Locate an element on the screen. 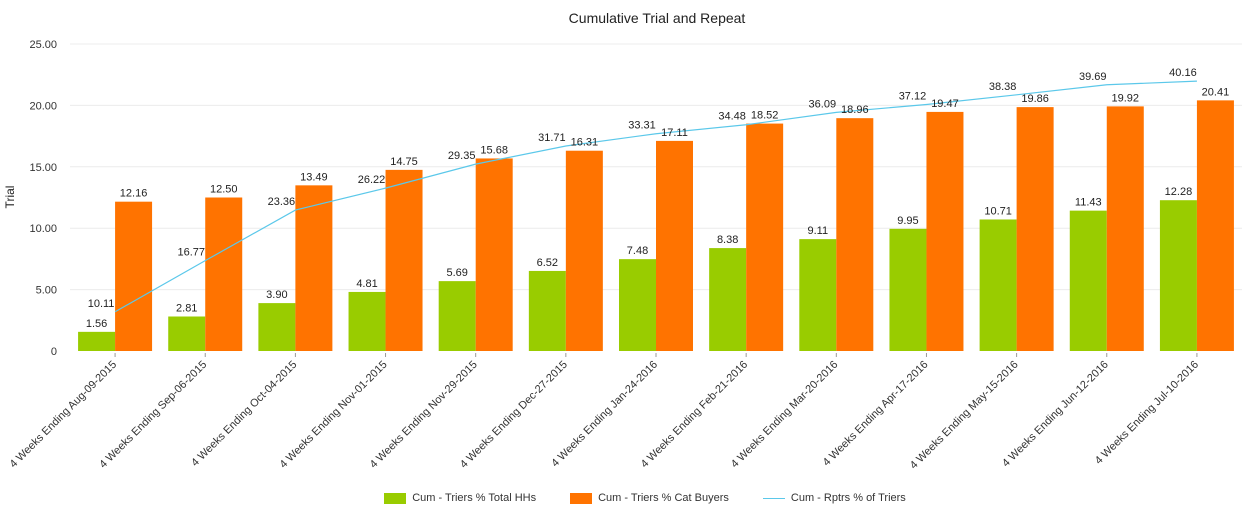 Image resolution: width=1242 pixels, height=508 pixels. x-tick-label: 4 Weeks Ending May-15-2016 is located at coordinates (964, 415).